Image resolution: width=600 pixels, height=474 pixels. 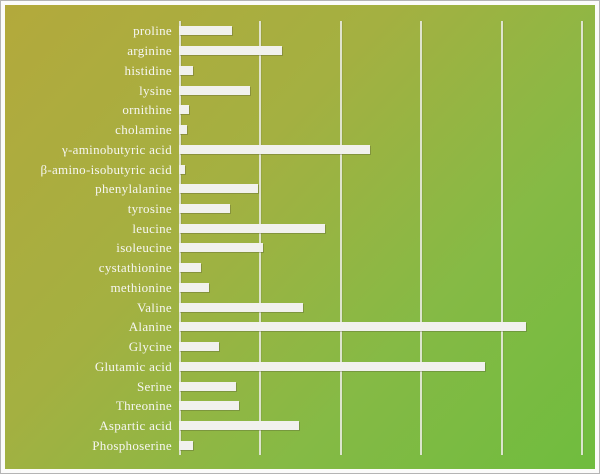 I want to click on chart-row: cholamine, so click(x=300, y=130).